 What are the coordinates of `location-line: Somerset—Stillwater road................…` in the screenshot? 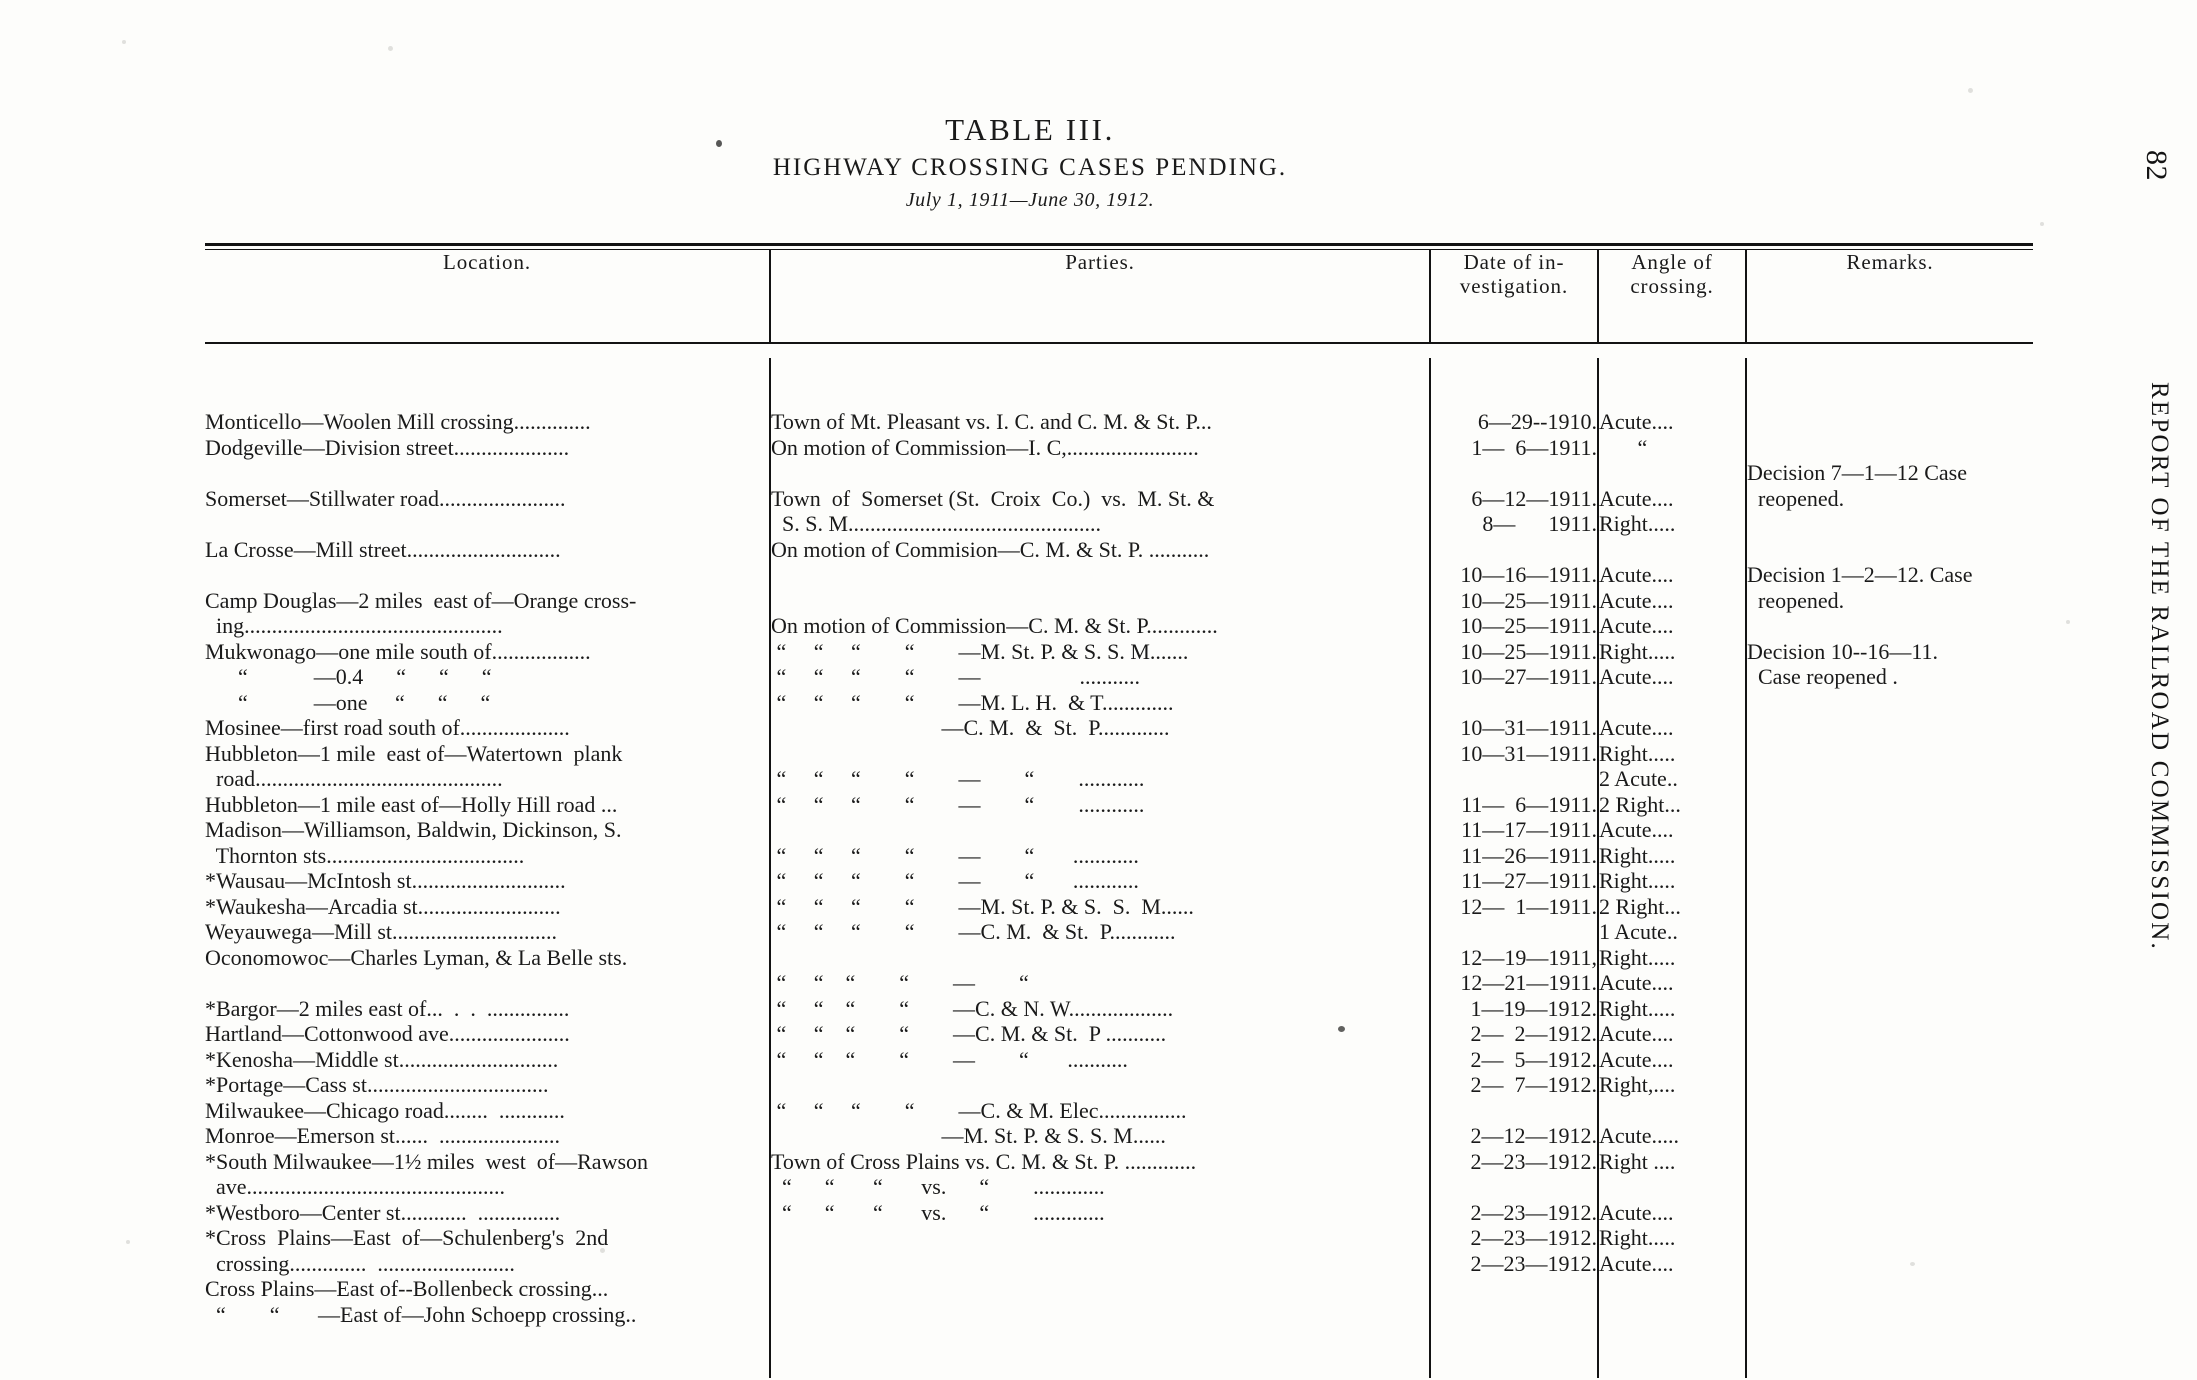 It's located at (385, 498).